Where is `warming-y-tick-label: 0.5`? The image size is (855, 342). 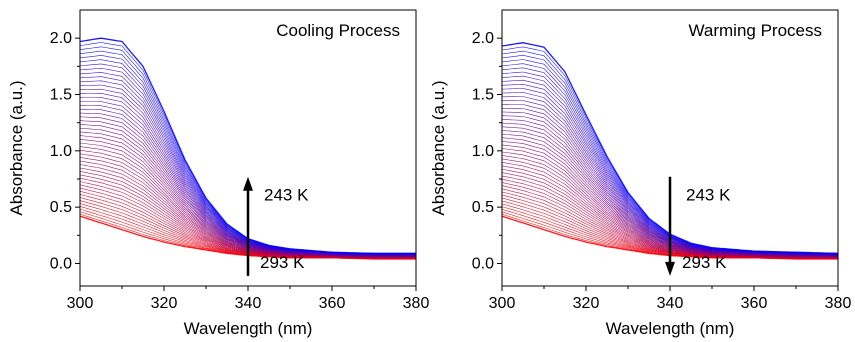 warming-y-tick-label: 0.5 is located at coordinates (483, 207).